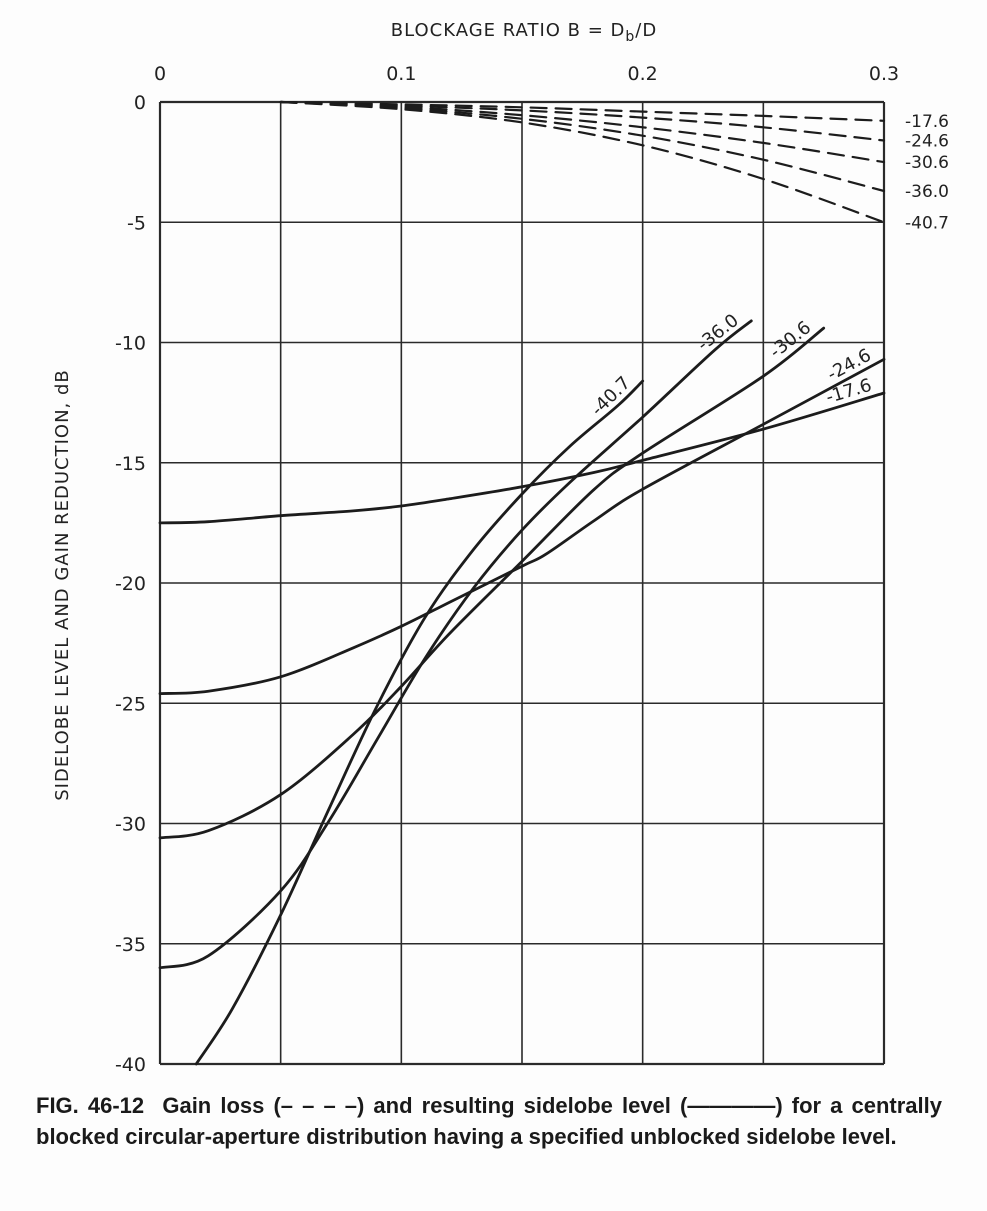 This screenshot has width=987, height=1211. What do you see at coordinates (90, 1105) in the screenshot?
I see `figure-number: FIG. 46-12` at bounding box center [90, 1105].